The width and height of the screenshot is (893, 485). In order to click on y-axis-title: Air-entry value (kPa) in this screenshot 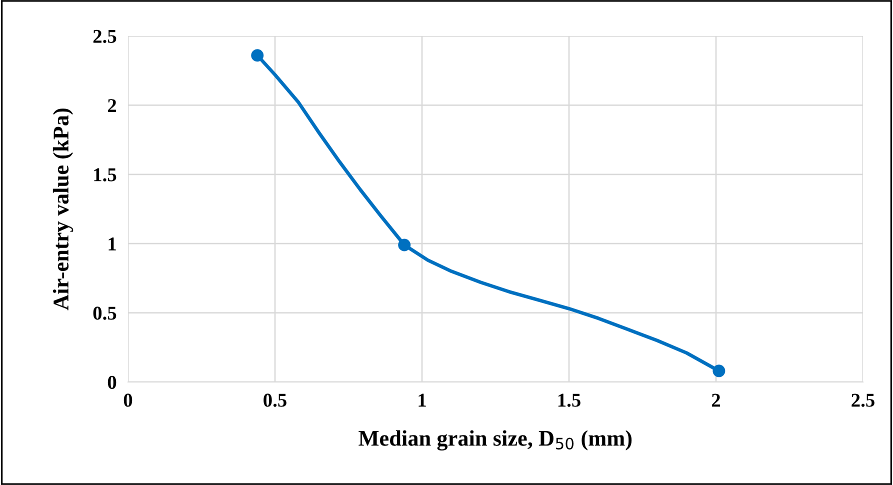, I will do `click(63, 209)`.